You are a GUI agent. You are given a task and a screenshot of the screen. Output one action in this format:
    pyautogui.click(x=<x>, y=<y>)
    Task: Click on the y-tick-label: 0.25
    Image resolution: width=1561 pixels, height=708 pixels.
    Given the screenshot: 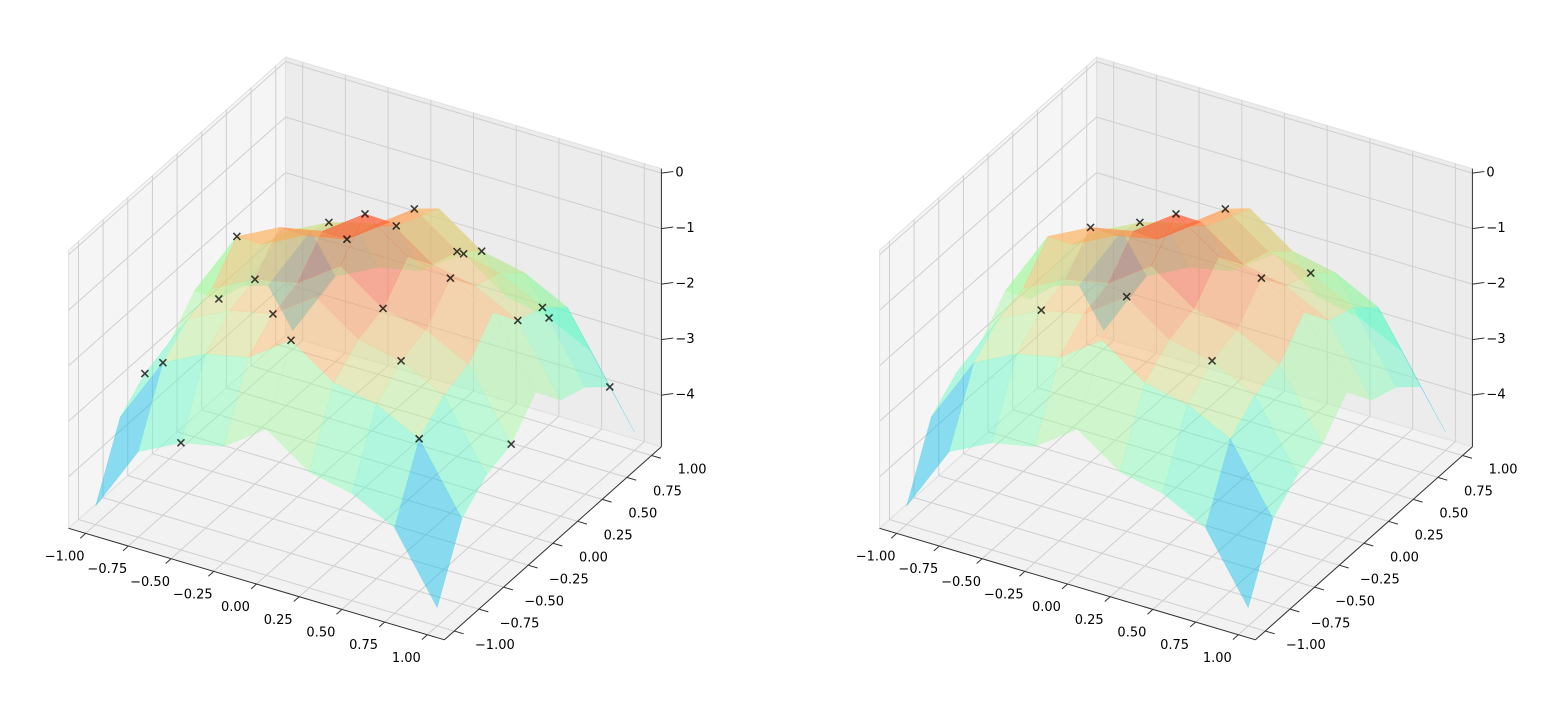 What is the action you would take?
    pyautogui.click(x=1429, y=535)
    